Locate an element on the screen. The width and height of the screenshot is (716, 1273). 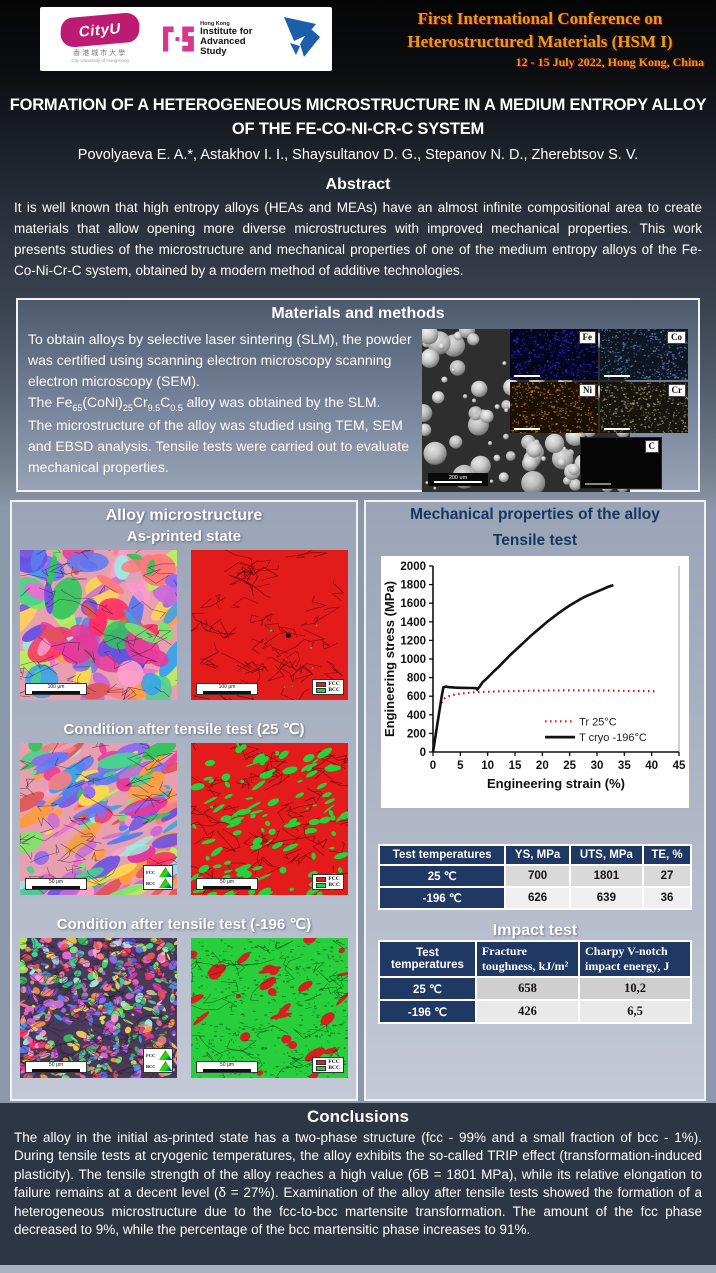
svg-text: 2000 is located at coordinates (413, 567).